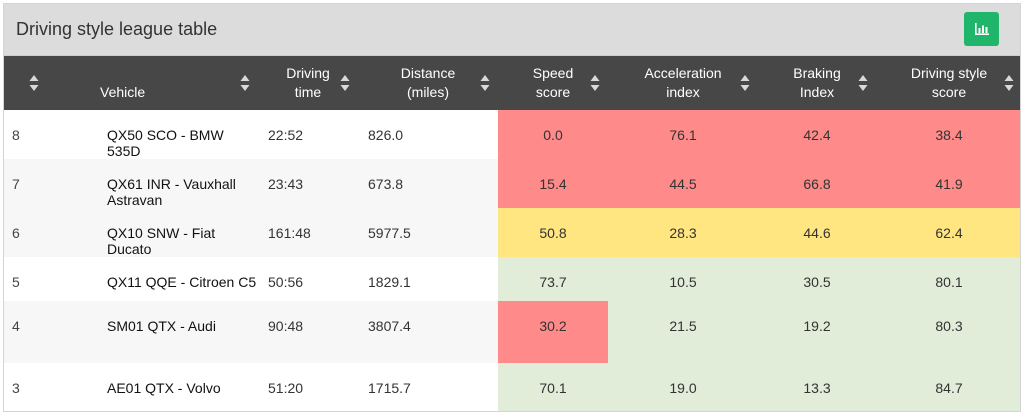 Image resolution: width=1024 pixels, height=412 pixels. What do you see at coordinates (817, 232) in the screenshot?
I see `cell-braking: 44.6` at bounding box center [817, 232].